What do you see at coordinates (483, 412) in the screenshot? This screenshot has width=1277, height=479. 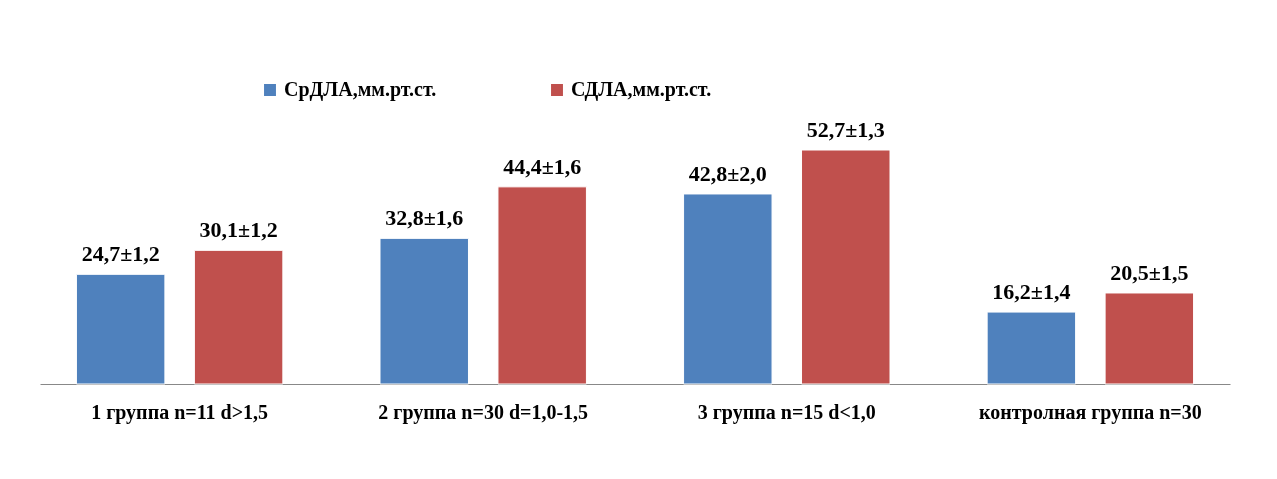 I see `x-tick-label: 2 группа n=30 d=1,0-1,5` at bounding box center [483, 412].